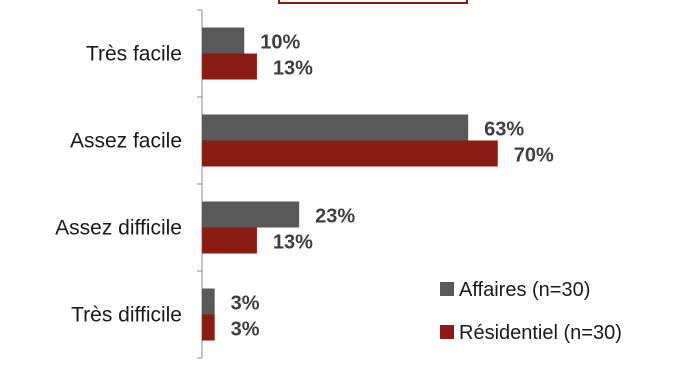 This screenshot has height=365, width=675. Describe the element at coordinates (524, 290) in the screenshot. I see `legend-label: Affaires (n=30)` at that location.